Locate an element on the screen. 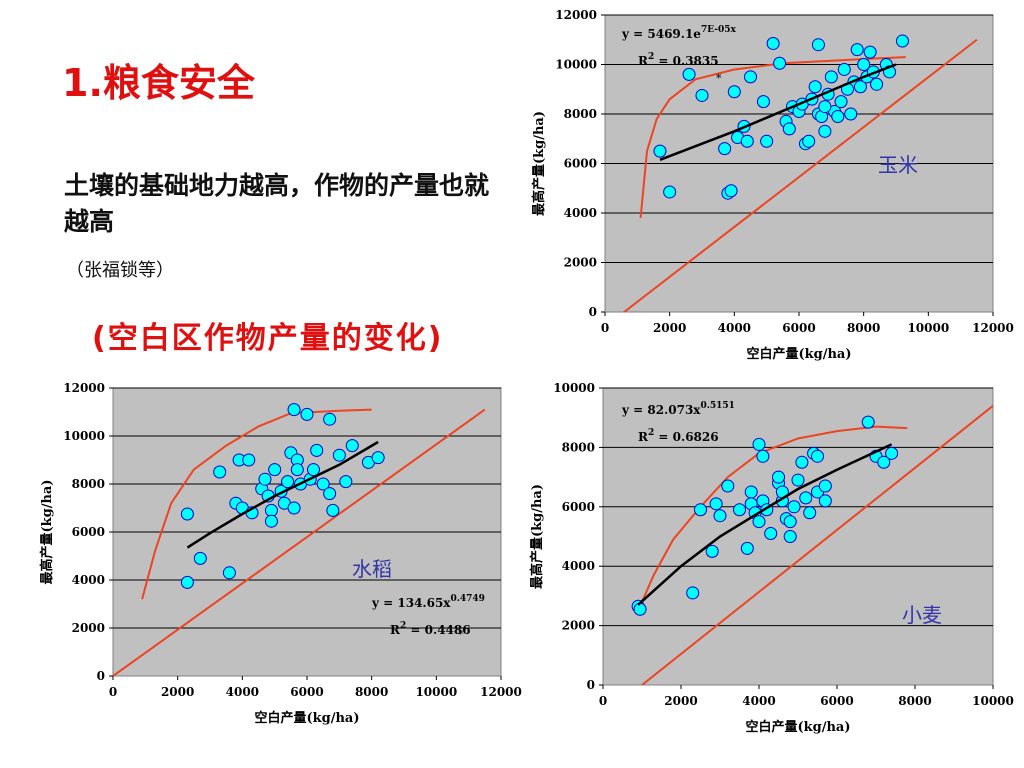  y-tick-label: 0 is located at coordinates (101, 676).